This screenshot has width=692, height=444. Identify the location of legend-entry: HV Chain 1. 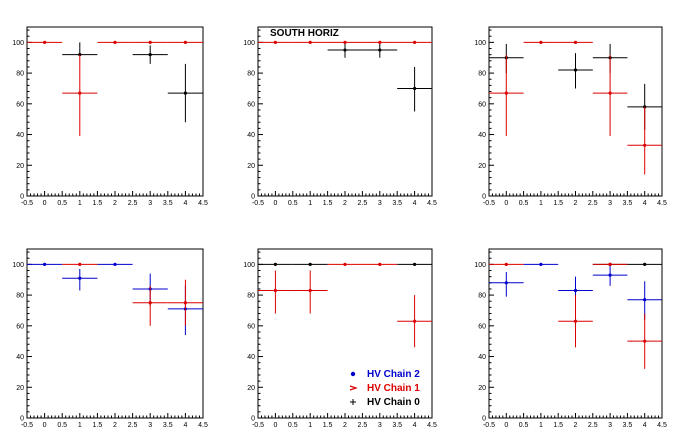
(384, 388).